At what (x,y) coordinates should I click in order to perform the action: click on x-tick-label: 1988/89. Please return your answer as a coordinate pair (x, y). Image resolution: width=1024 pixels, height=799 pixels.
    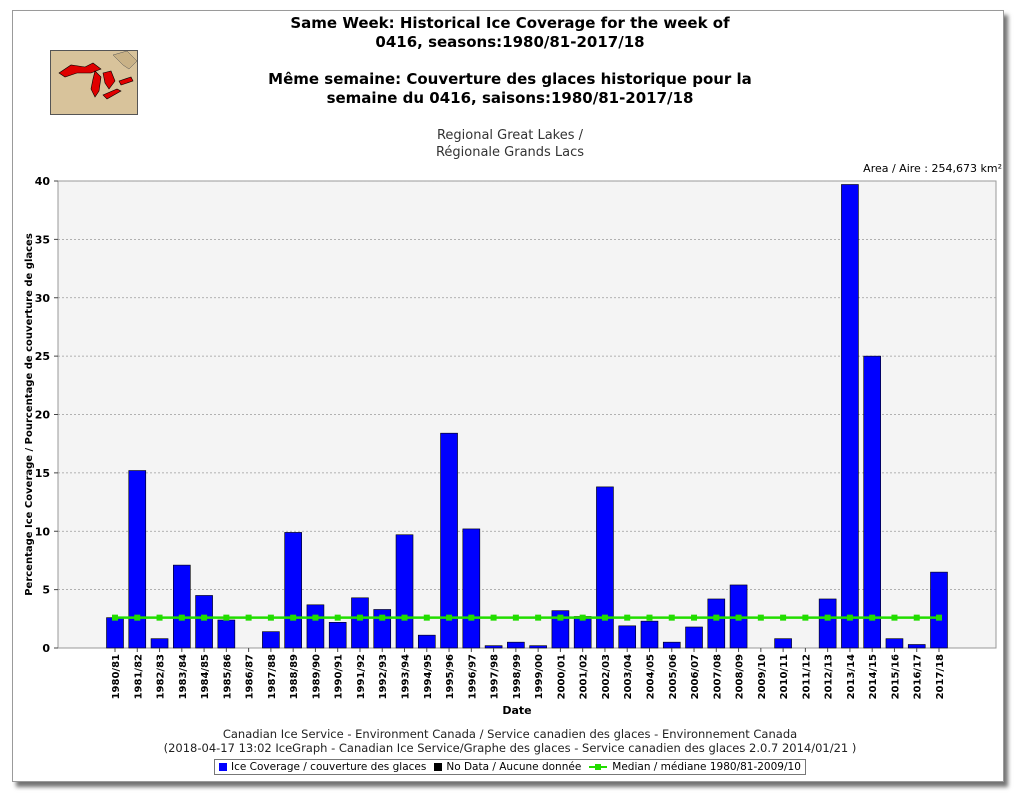
    Looking at the image, I should click on (294, 676).